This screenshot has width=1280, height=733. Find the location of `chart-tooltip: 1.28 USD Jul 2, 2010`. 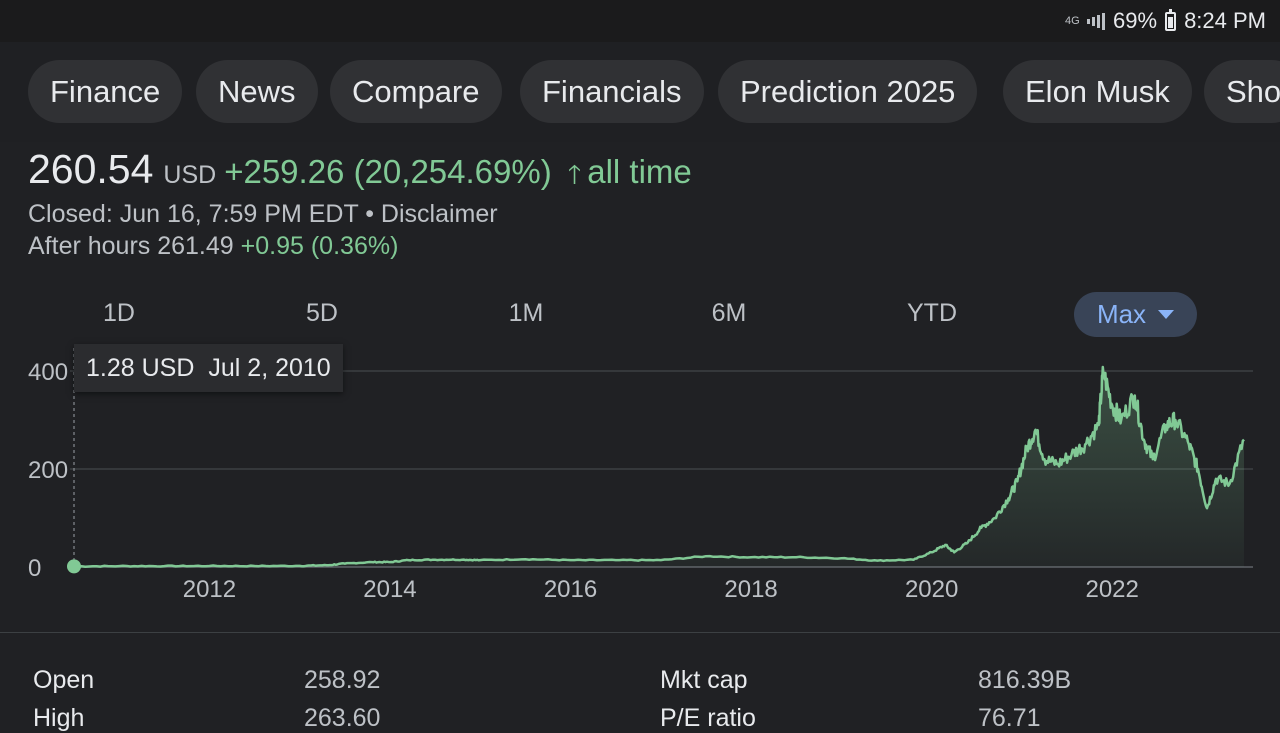

chart-tooltip: 1.28 USD Jul 2, 2010 is located at coordinates (208, 368).